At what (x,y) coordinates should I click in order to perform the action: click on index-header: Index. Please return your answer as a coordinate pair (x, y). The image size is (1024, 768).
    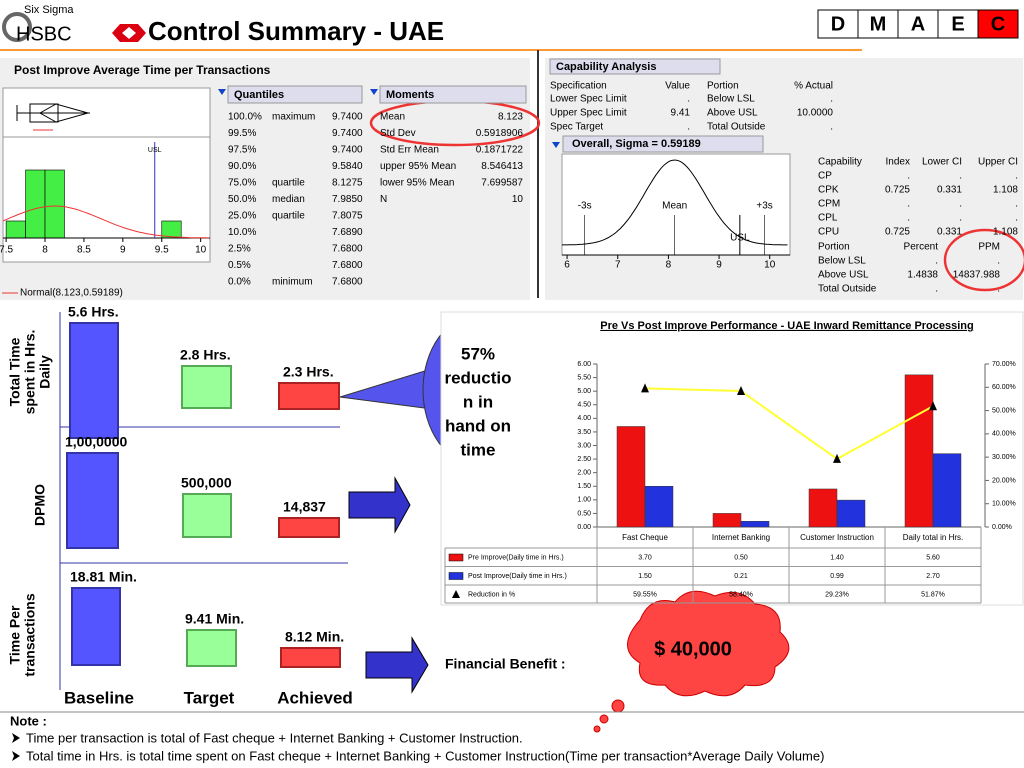
    Looking at the image, I should click on (898, 162).